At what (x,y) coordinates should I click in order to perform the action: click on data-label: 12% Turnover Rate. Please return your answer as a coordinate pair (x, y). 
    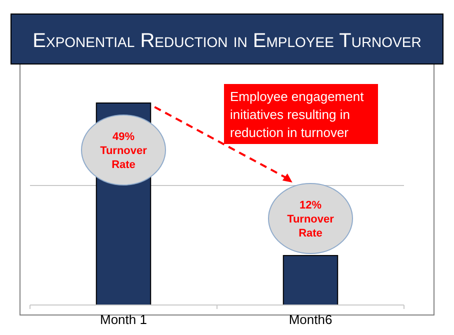
    Looking at the image, I should click on (311, 220).